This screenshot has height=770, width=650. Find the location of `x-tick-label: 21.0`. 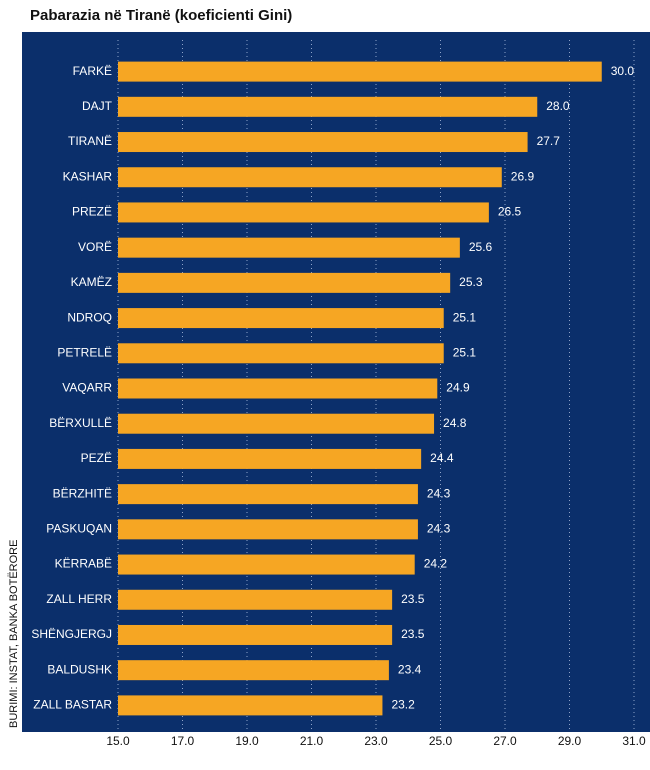

x-tick-label: 21.0 is located at coordinates (312, 741).